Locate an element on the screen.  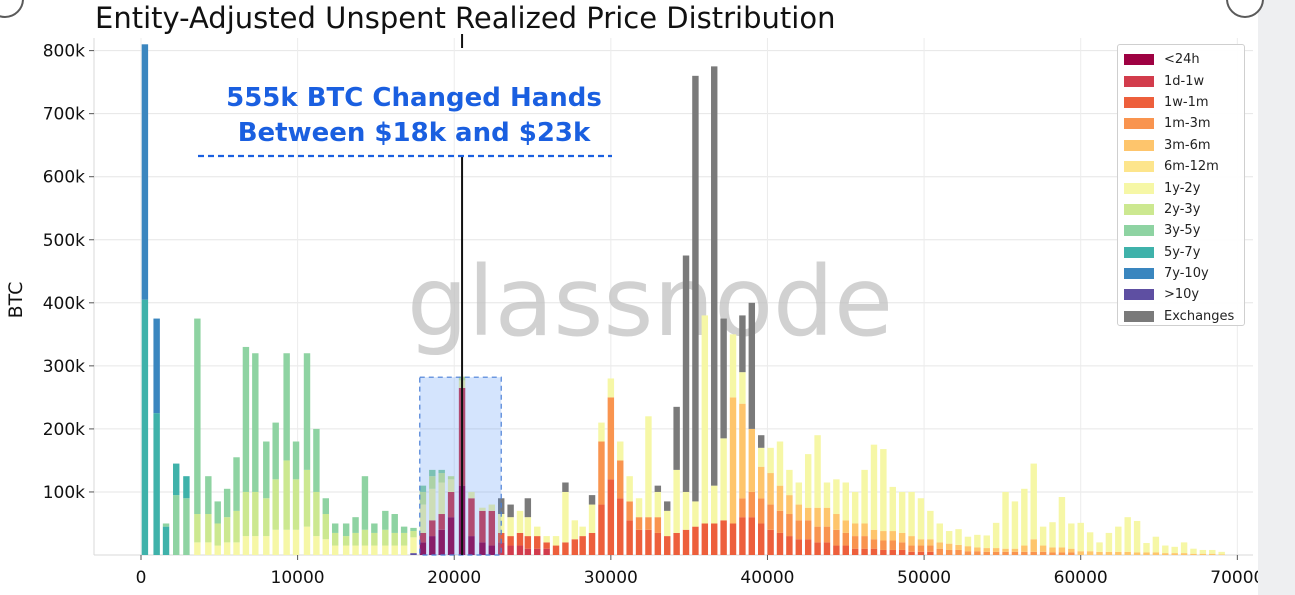
bar-59-one_two is located at coordinates (714, 504).